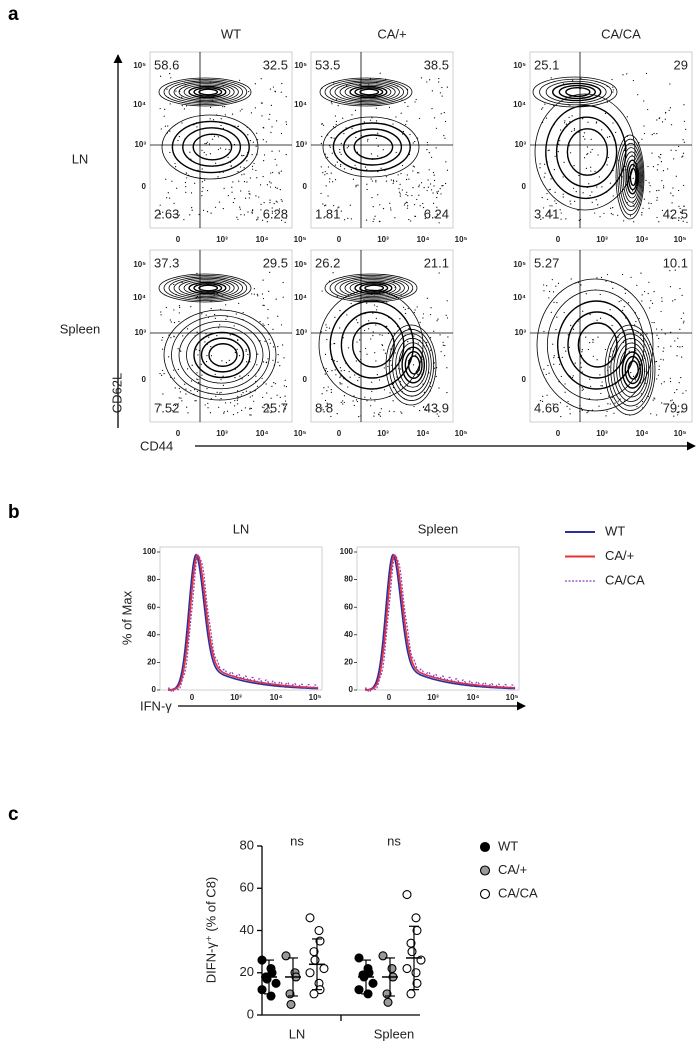 The image size is (700, 1050). What do you see at coordinates (243, 623) in the screenshot?
I see `histogram-curve` at bounding box center [243, 623].